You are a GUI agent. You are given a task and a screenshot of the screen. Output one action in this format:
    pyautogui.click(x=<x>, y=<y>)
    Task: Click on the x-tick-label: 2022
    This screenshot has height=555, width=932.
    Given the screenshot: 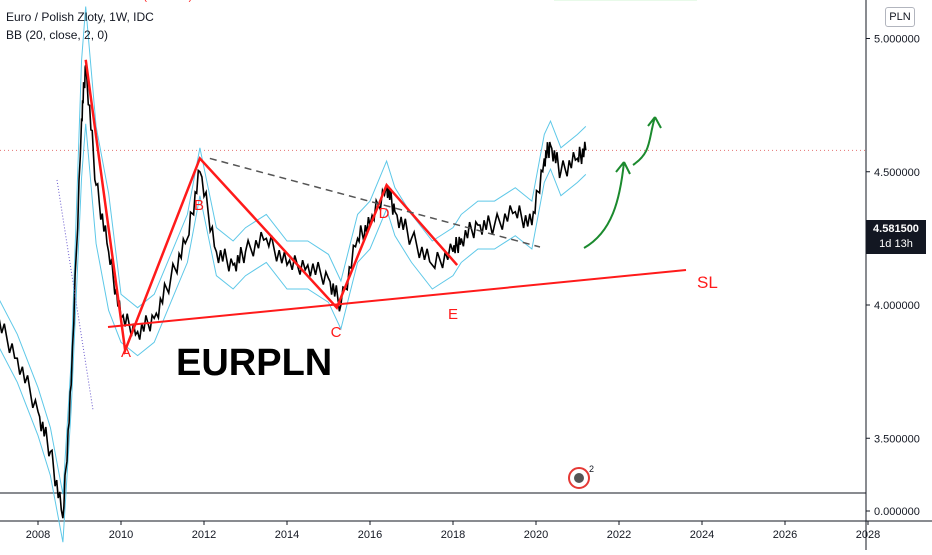 What is the action you would take?
    pyautogui.click(x=619, y=535)
    